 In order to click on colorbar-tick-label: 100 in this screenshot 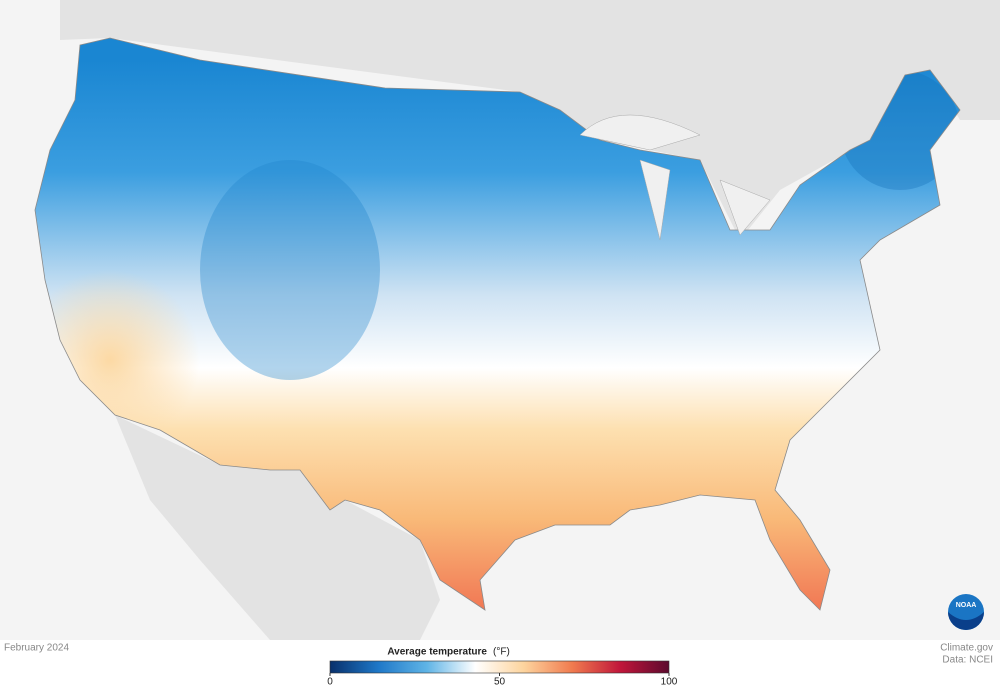, I will do `click(669, 682)`.